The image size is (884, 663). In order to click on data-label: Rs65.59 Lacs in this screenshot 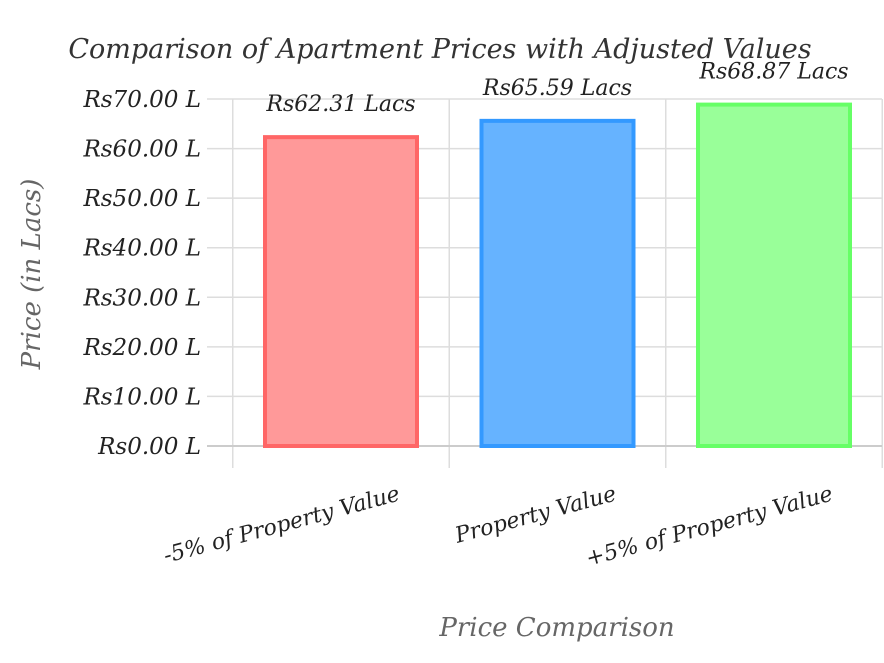, I will do `click(557, 88)`.